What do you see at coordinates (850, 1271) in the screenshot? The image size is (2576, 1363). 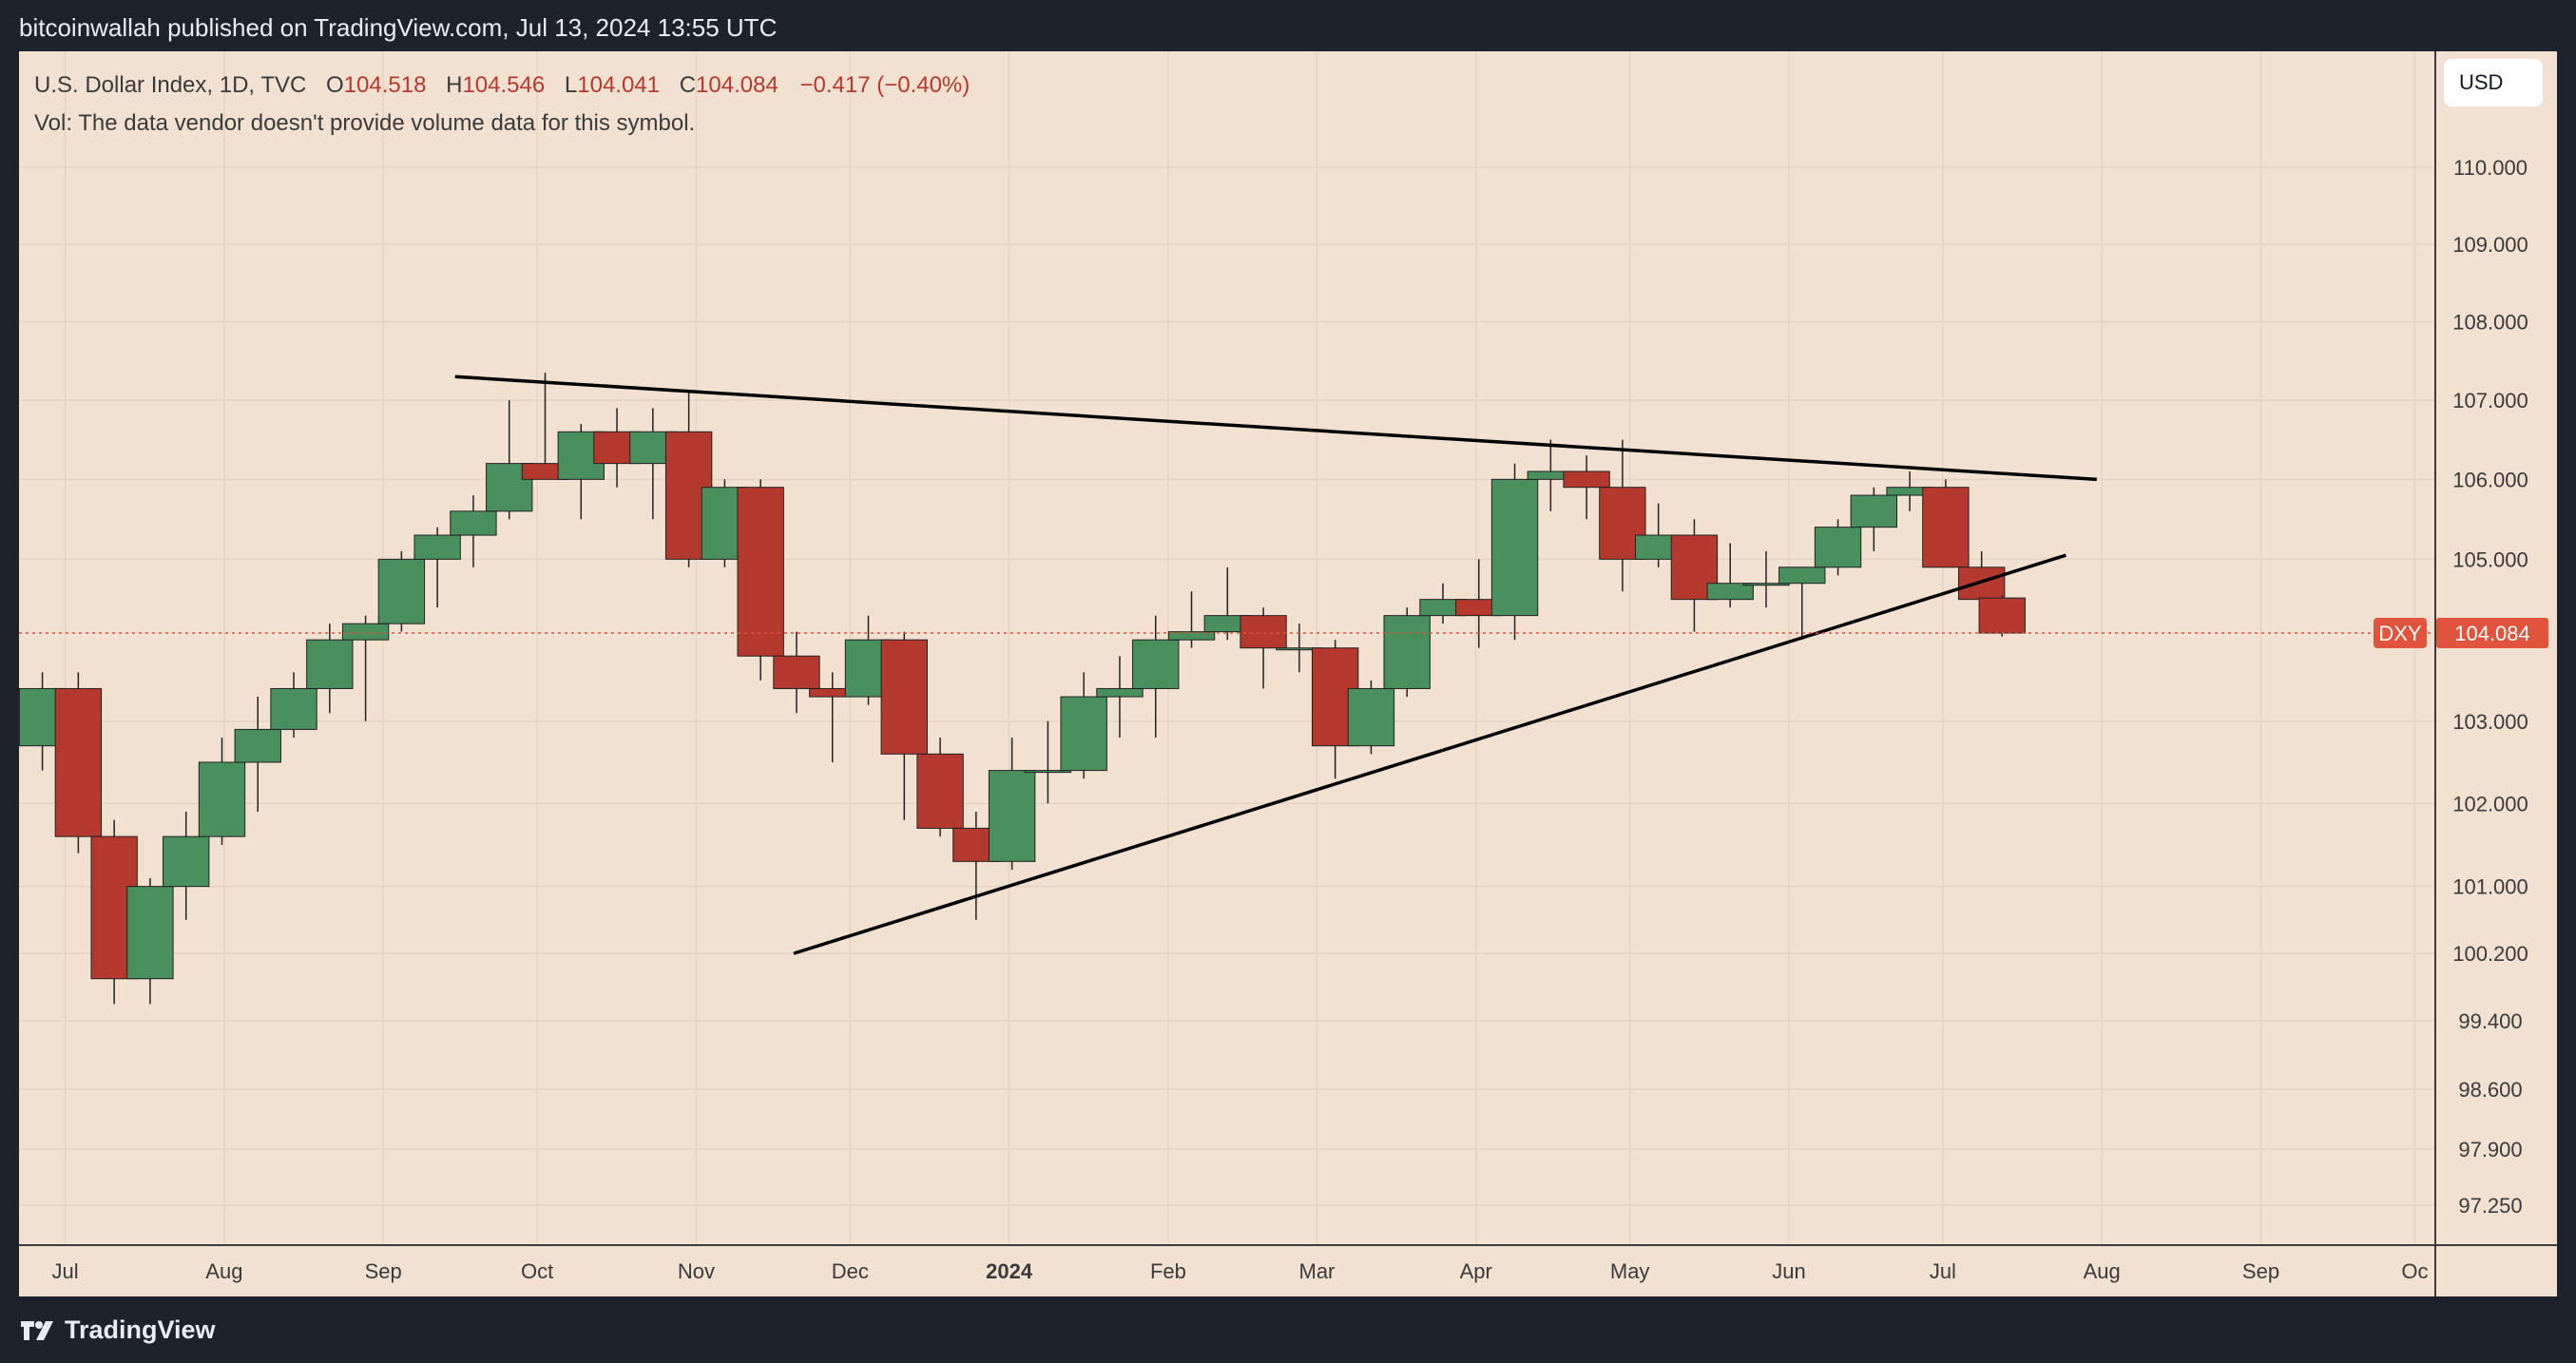 I see `x-tick-label: Dec` at bounding box center [850, 1271].